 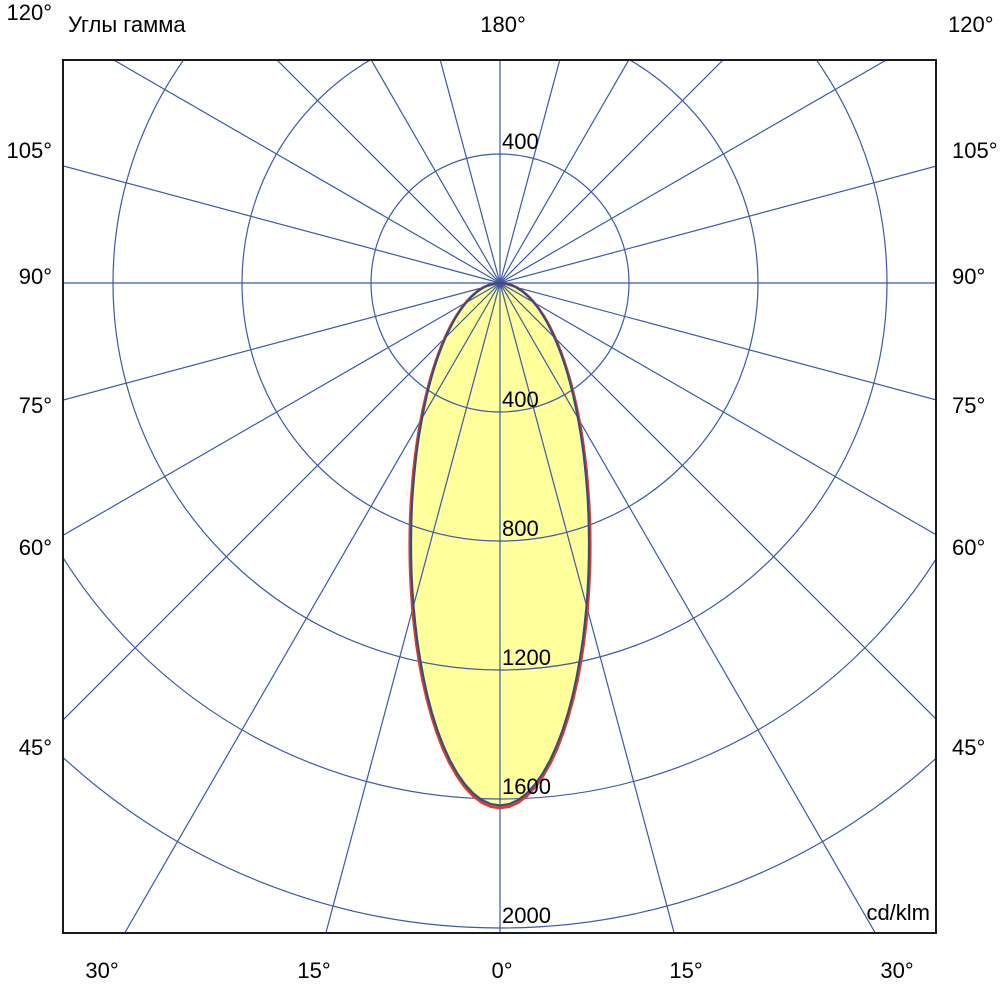 I want to click on gamma-angle-label-right: 45°, so click(x=969, y=747).